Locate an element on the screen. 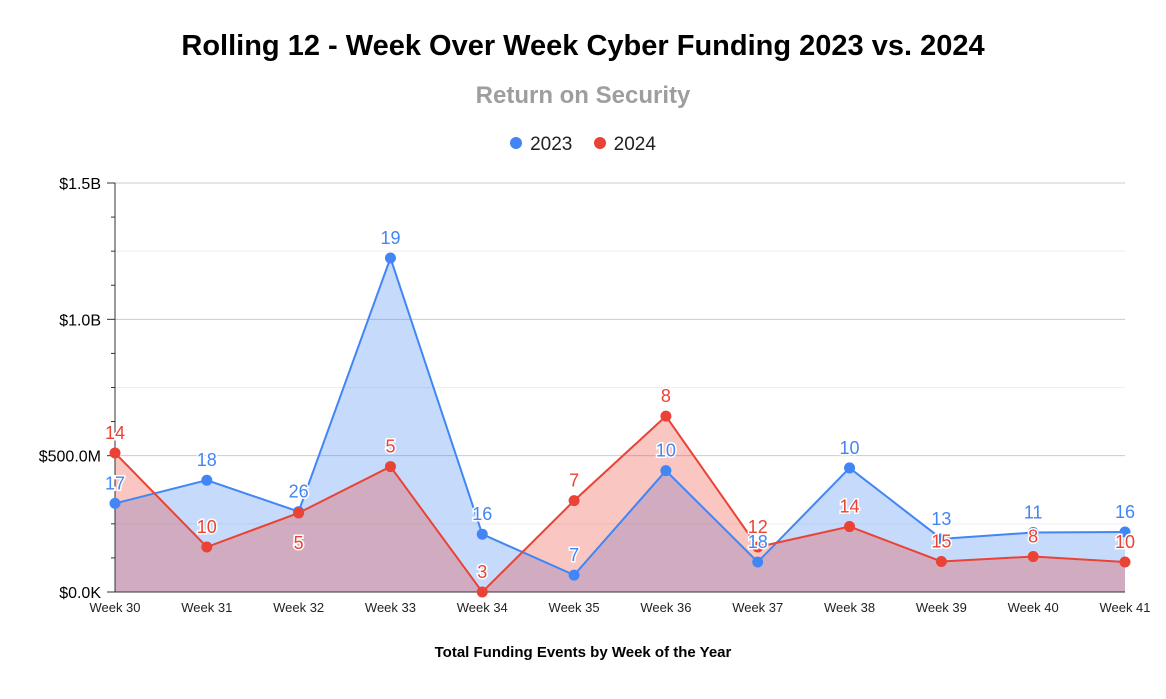 Image resolution: width=1166 pixels, height=699 pixels. x-tick-label: Week 39 is located at coordinates (941, 607).